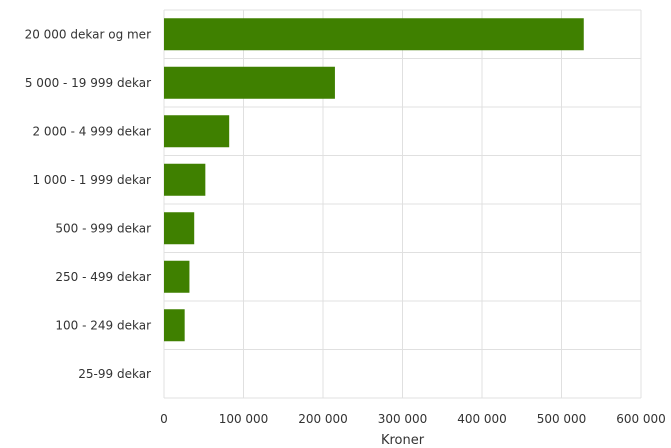  I want to click on category-label: 500 - 999 dekar, so click(103, 228).